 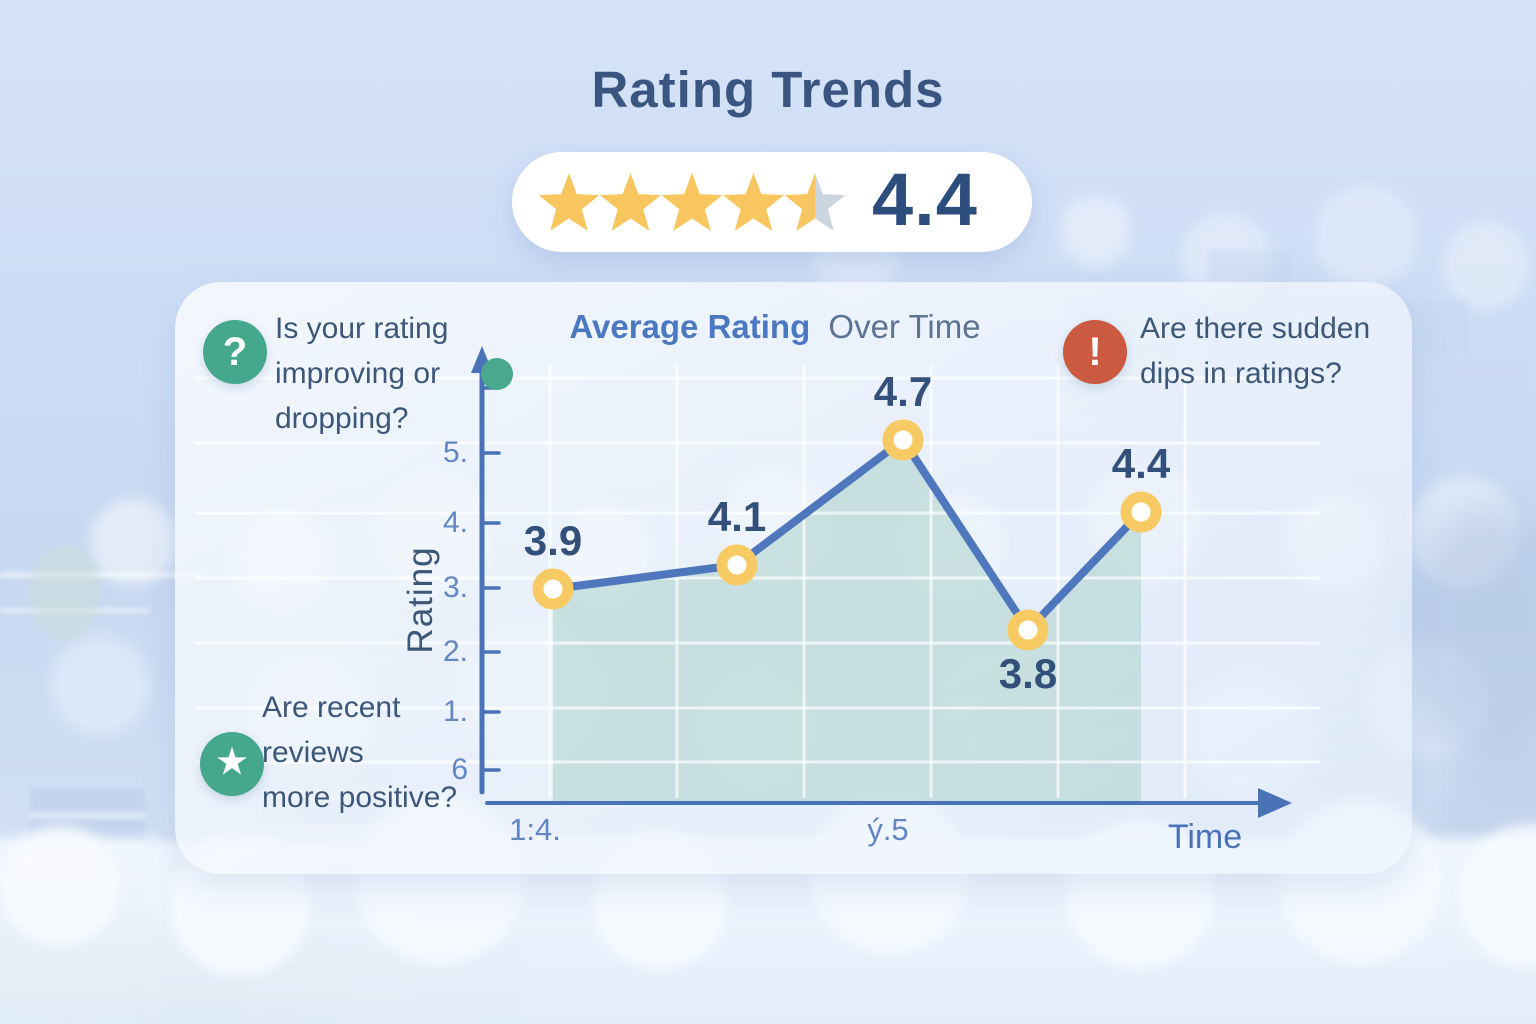 What do you see at coordinates (904, 326) in the screenshot?
I see `chart-title-rest: Over Time` at bounding box center [904, 326].